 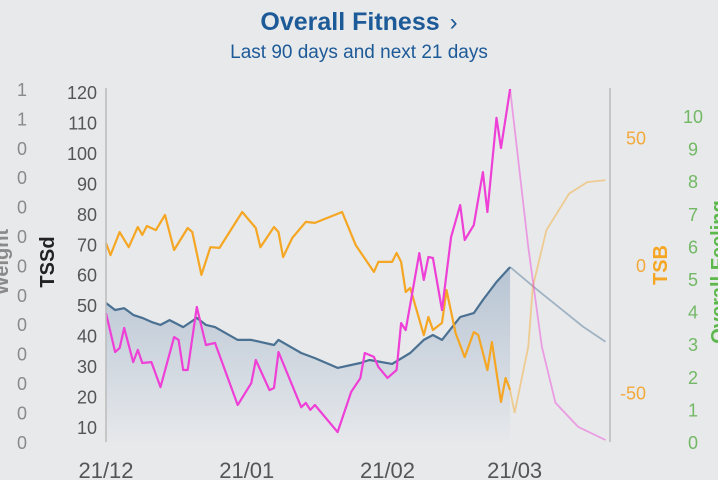 I want to click on feeling-tick-label: 0, so click(x=693, y=443).